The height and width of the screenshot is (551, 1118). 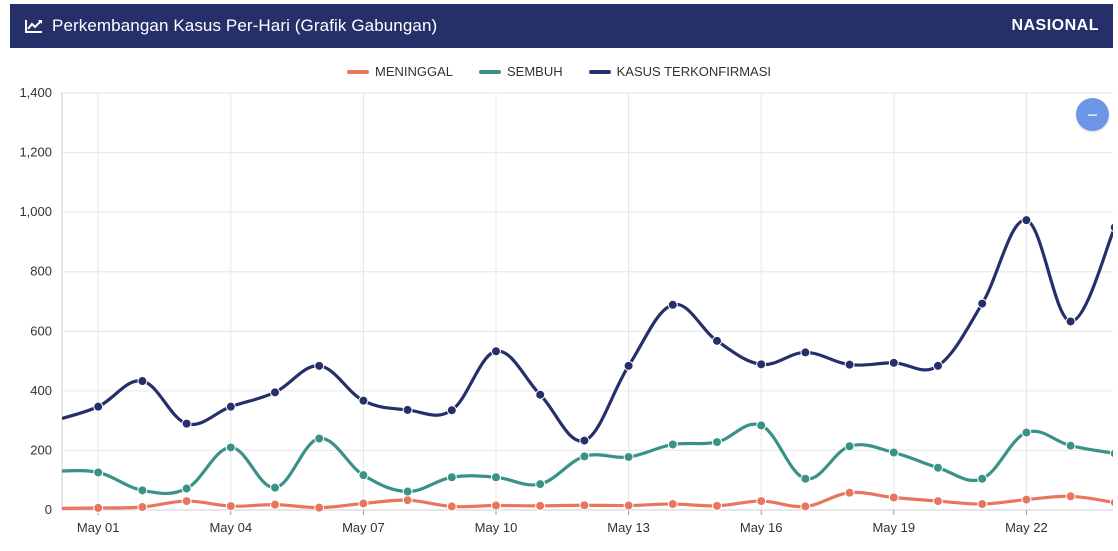 I want to click on legend-label-terkonfirmasi: KASUS TERKONFIRMASI, so click(x=693, y=71).